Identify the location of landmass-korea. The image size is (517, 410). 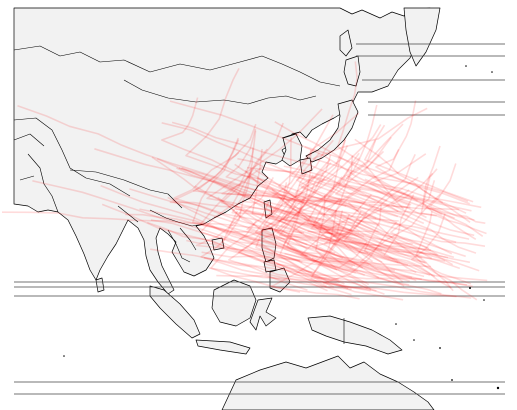
(292, 150).